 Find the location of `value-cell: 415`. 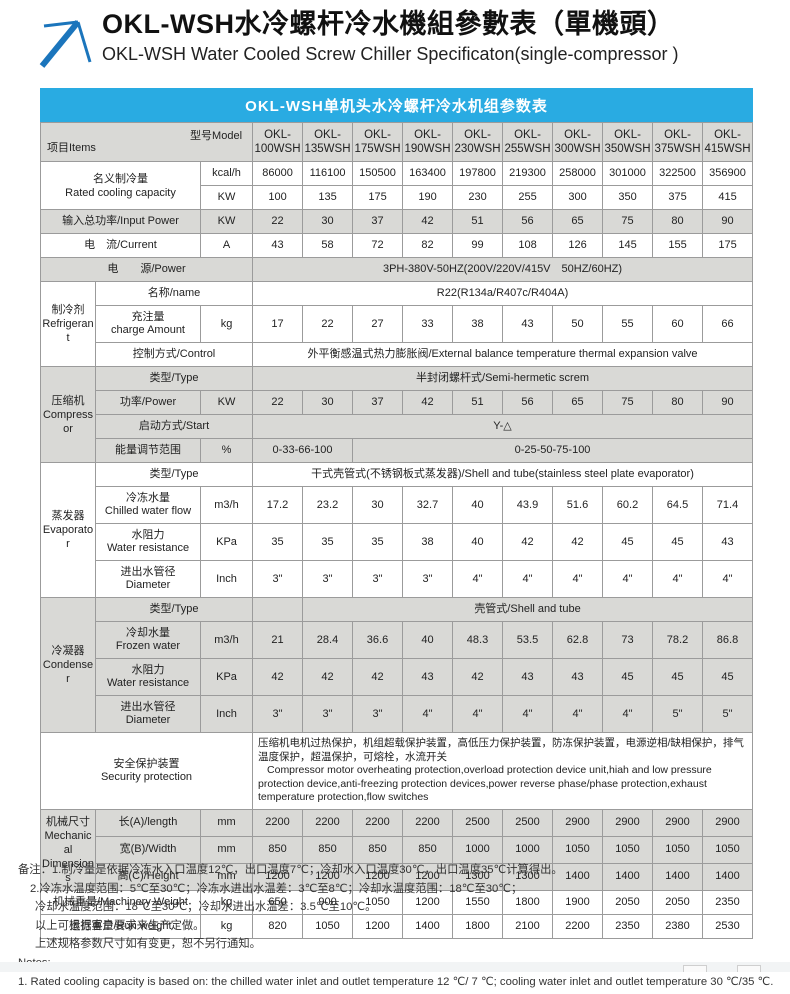

value-cell: 415 is located at coordinates (728, 197).